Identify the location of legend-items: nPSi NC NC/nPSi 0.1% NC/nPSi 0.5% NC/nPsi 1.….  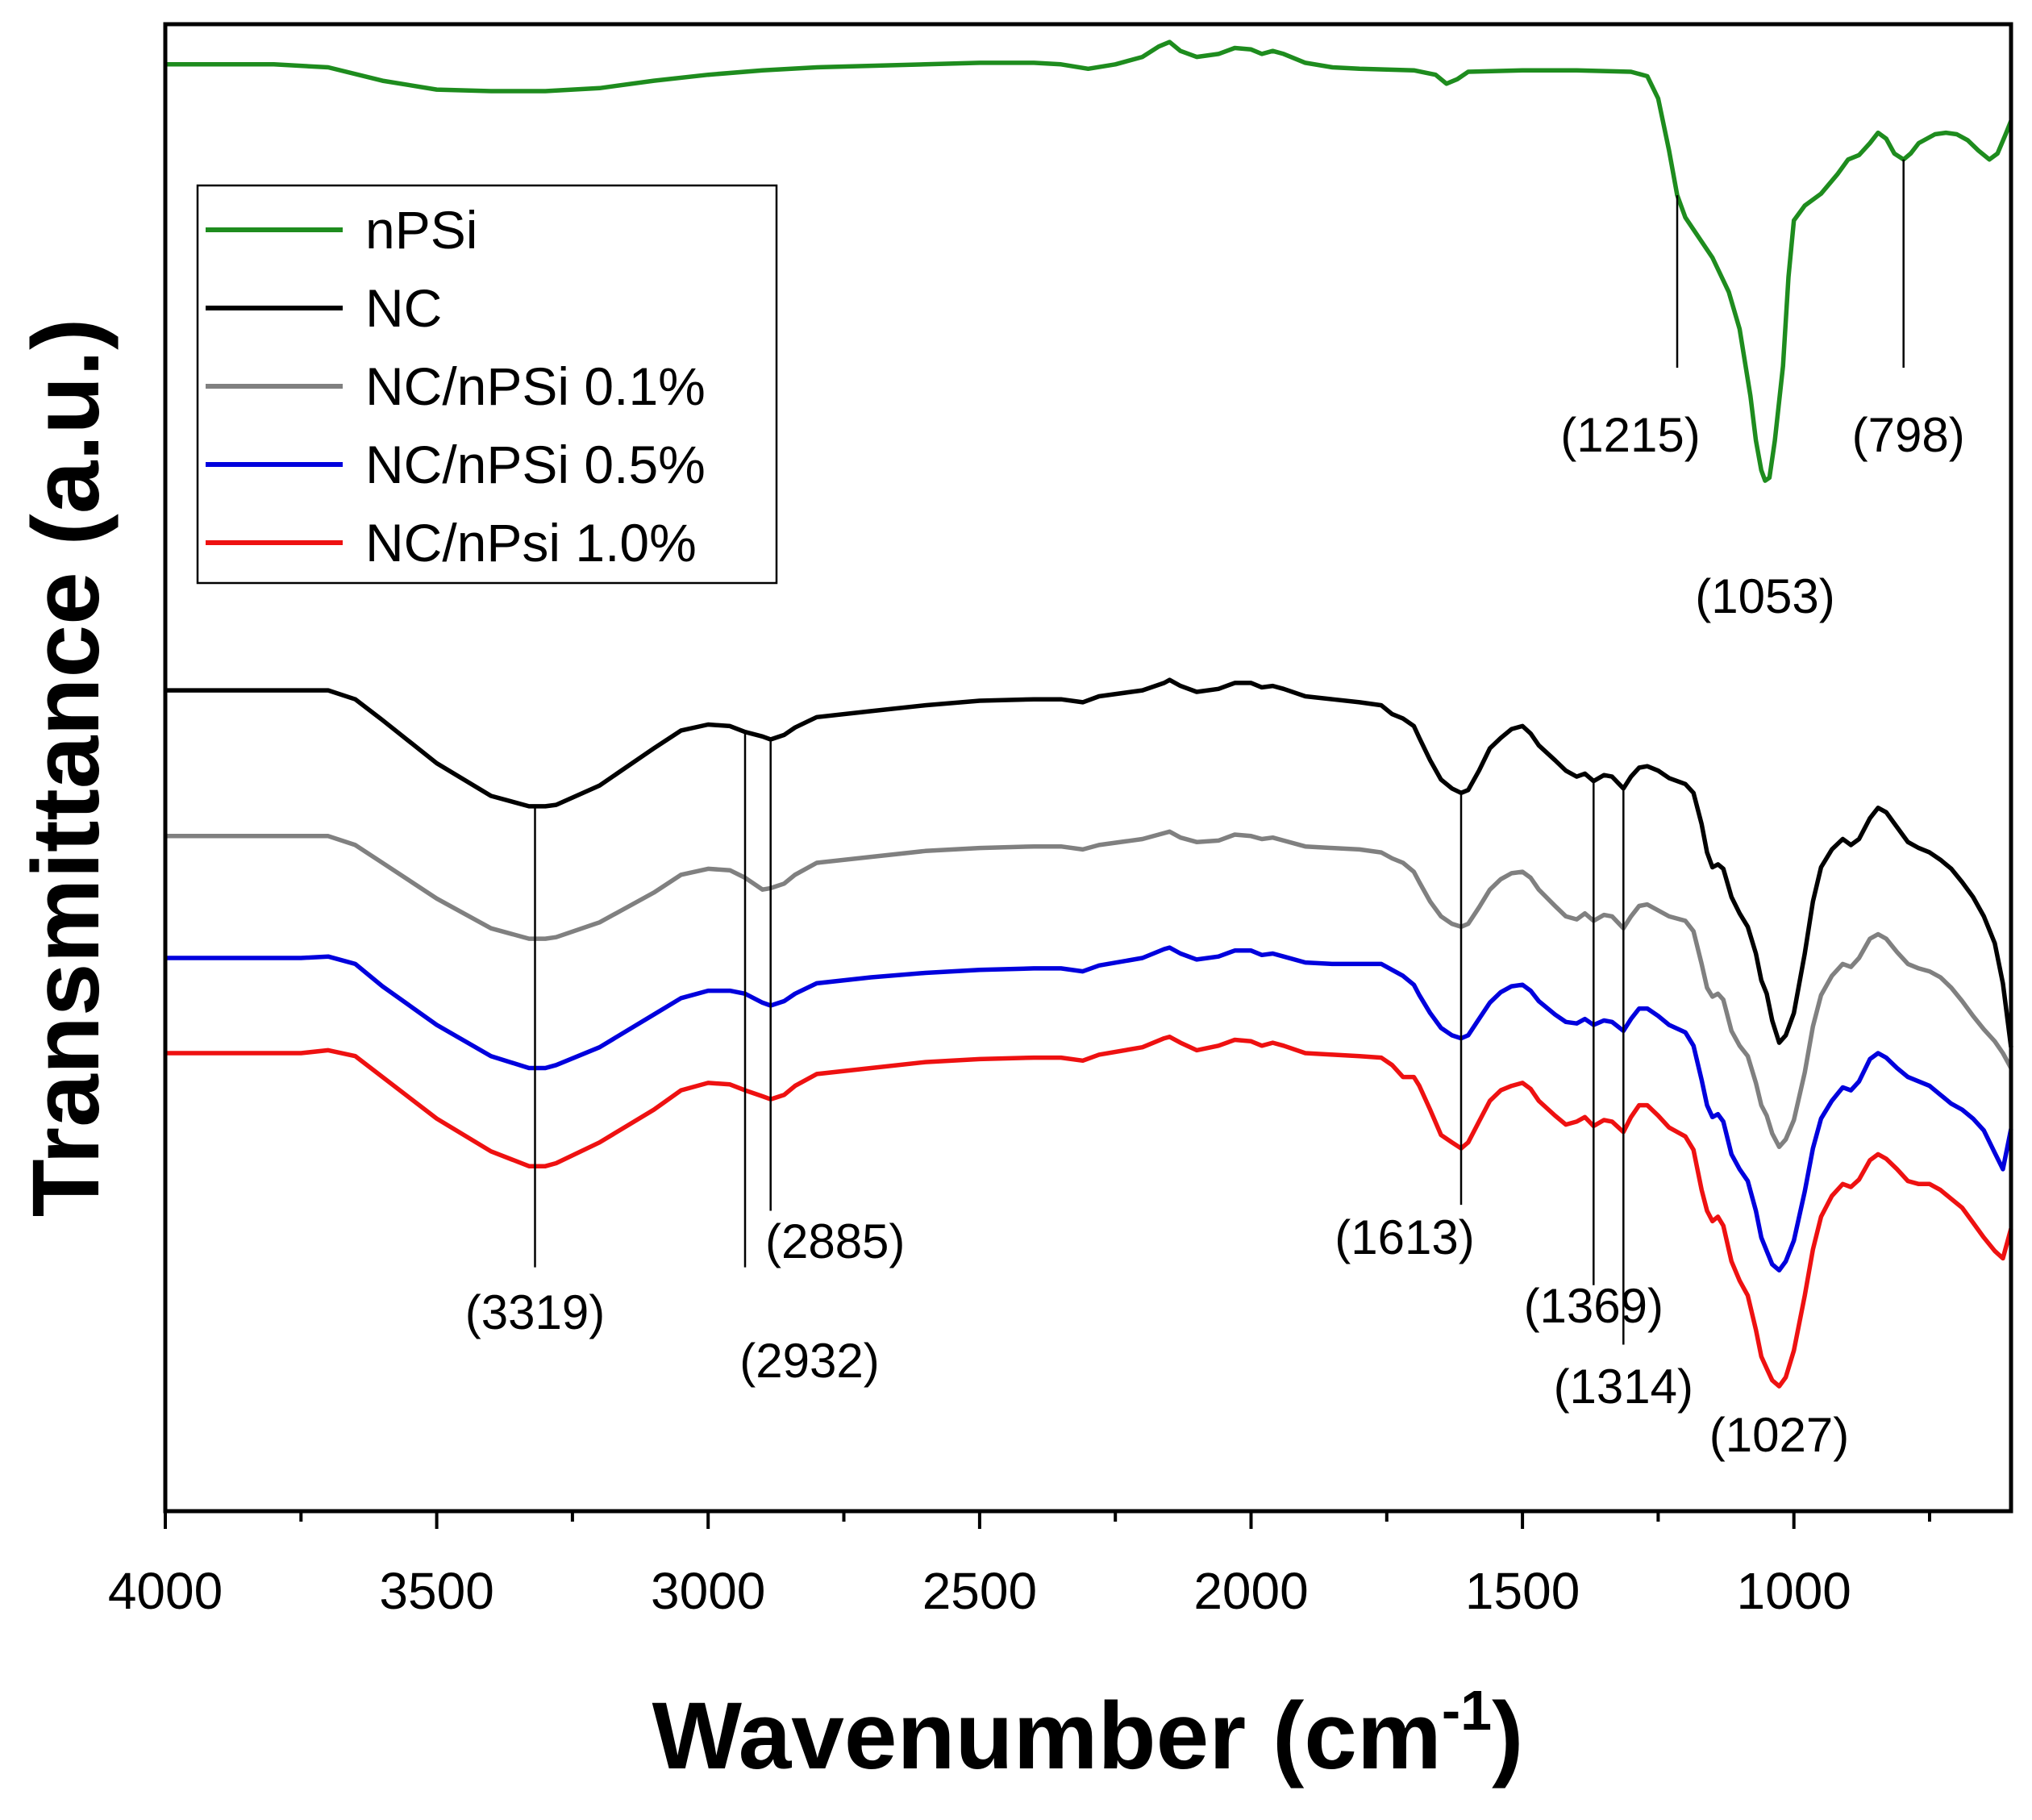
(456, 386).